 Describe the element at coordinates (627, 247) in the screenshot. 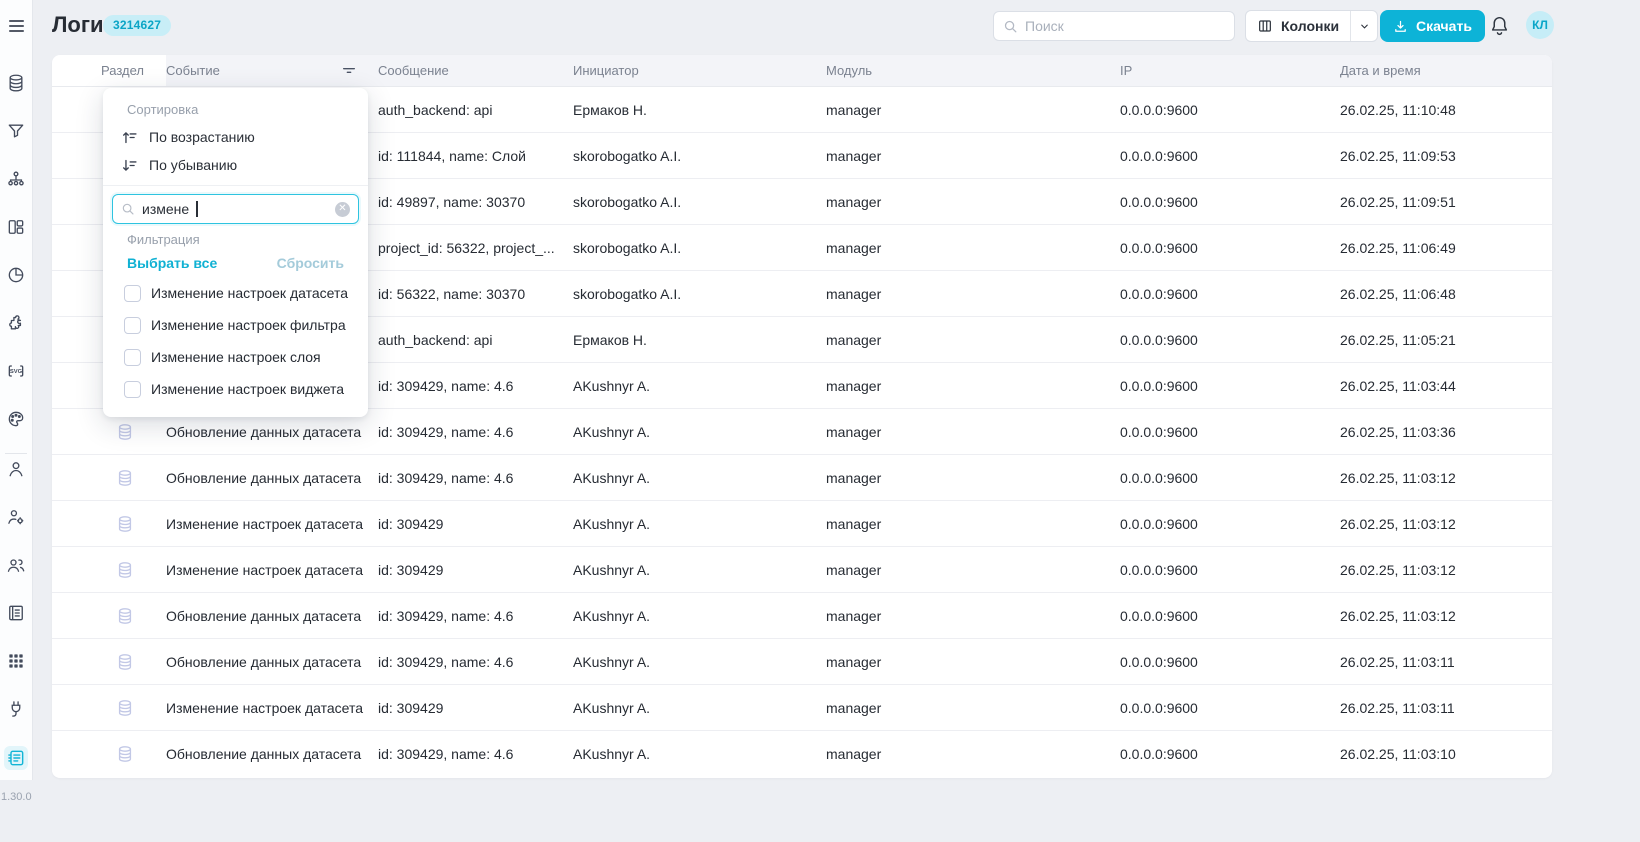

I see `cell-initiator: skorobogatko A.I.` at that location.